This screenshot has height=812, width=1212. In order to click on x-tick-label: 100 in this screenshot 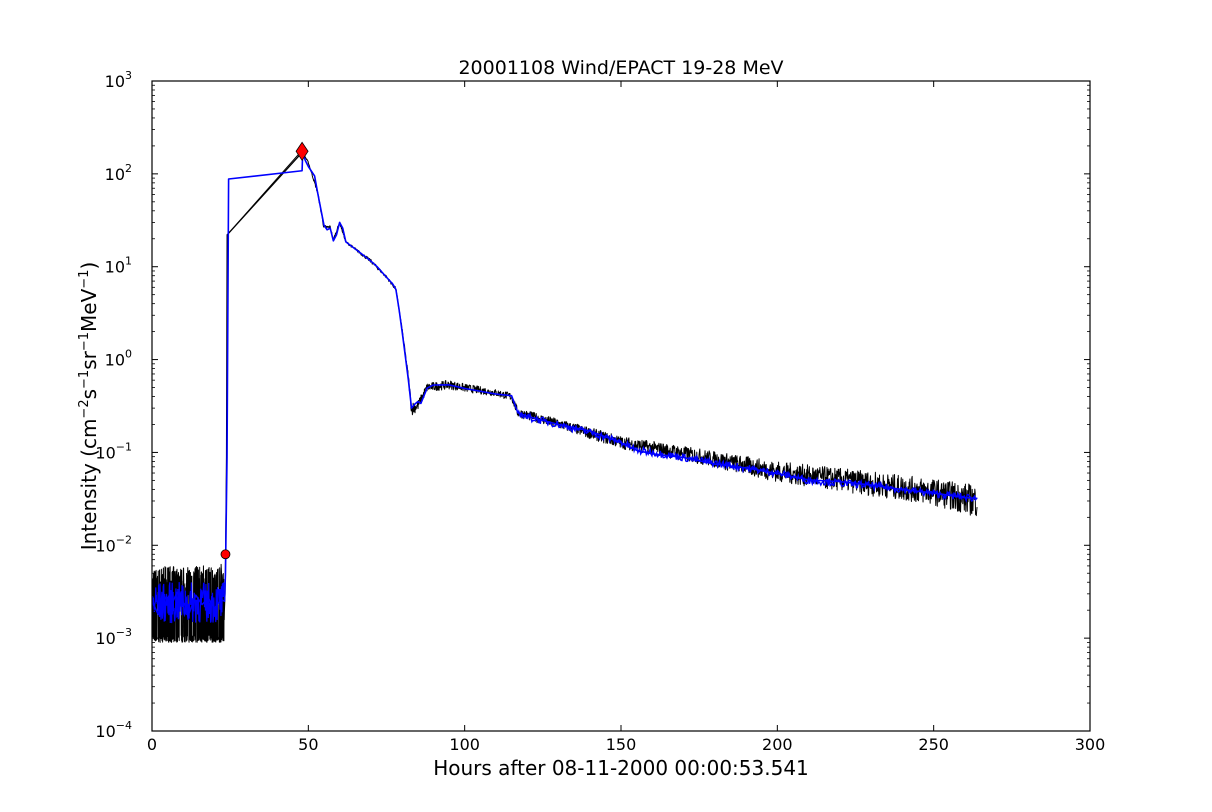, I will do `click(464, 744)`.